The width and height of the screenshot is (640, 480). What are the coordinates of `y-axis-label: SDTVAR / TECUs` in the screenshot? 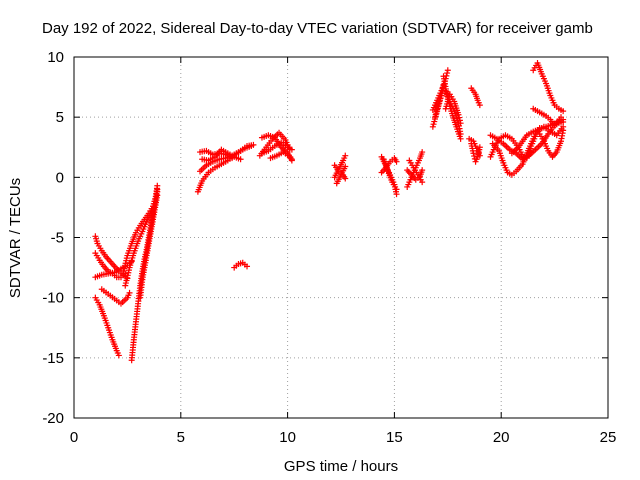 It's located at (15, 238).